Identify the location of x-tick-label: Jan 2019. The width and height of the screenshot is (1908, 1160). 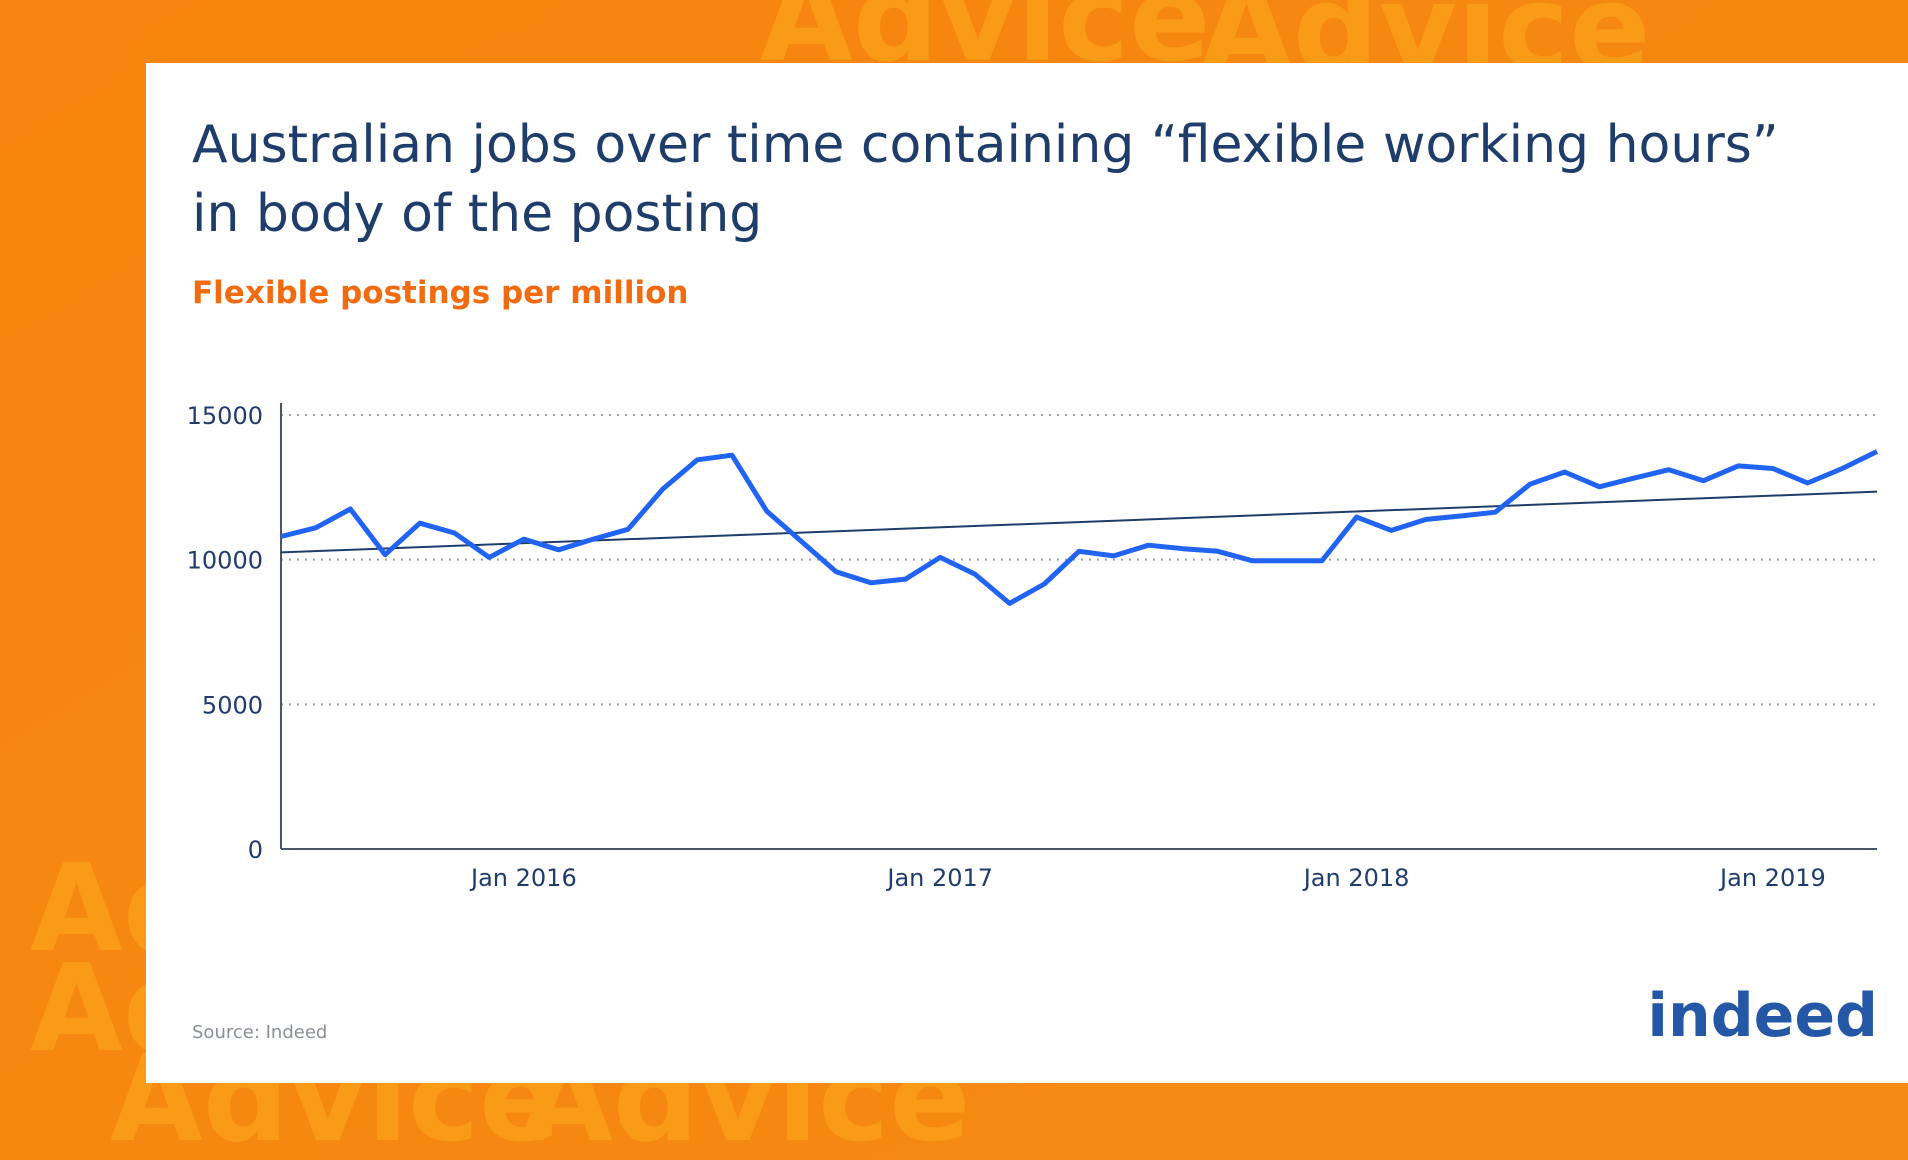
(1772, 878).